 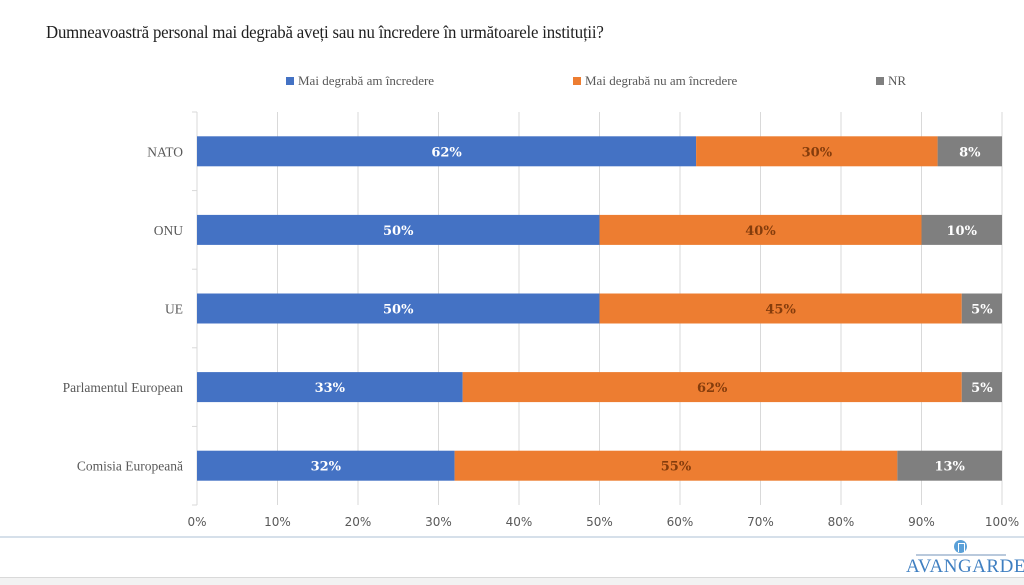 What do you see at coordinates (438, 522) in the screenshot?
I see `x-tick-label: 30%` at bounding box center [438, 522].